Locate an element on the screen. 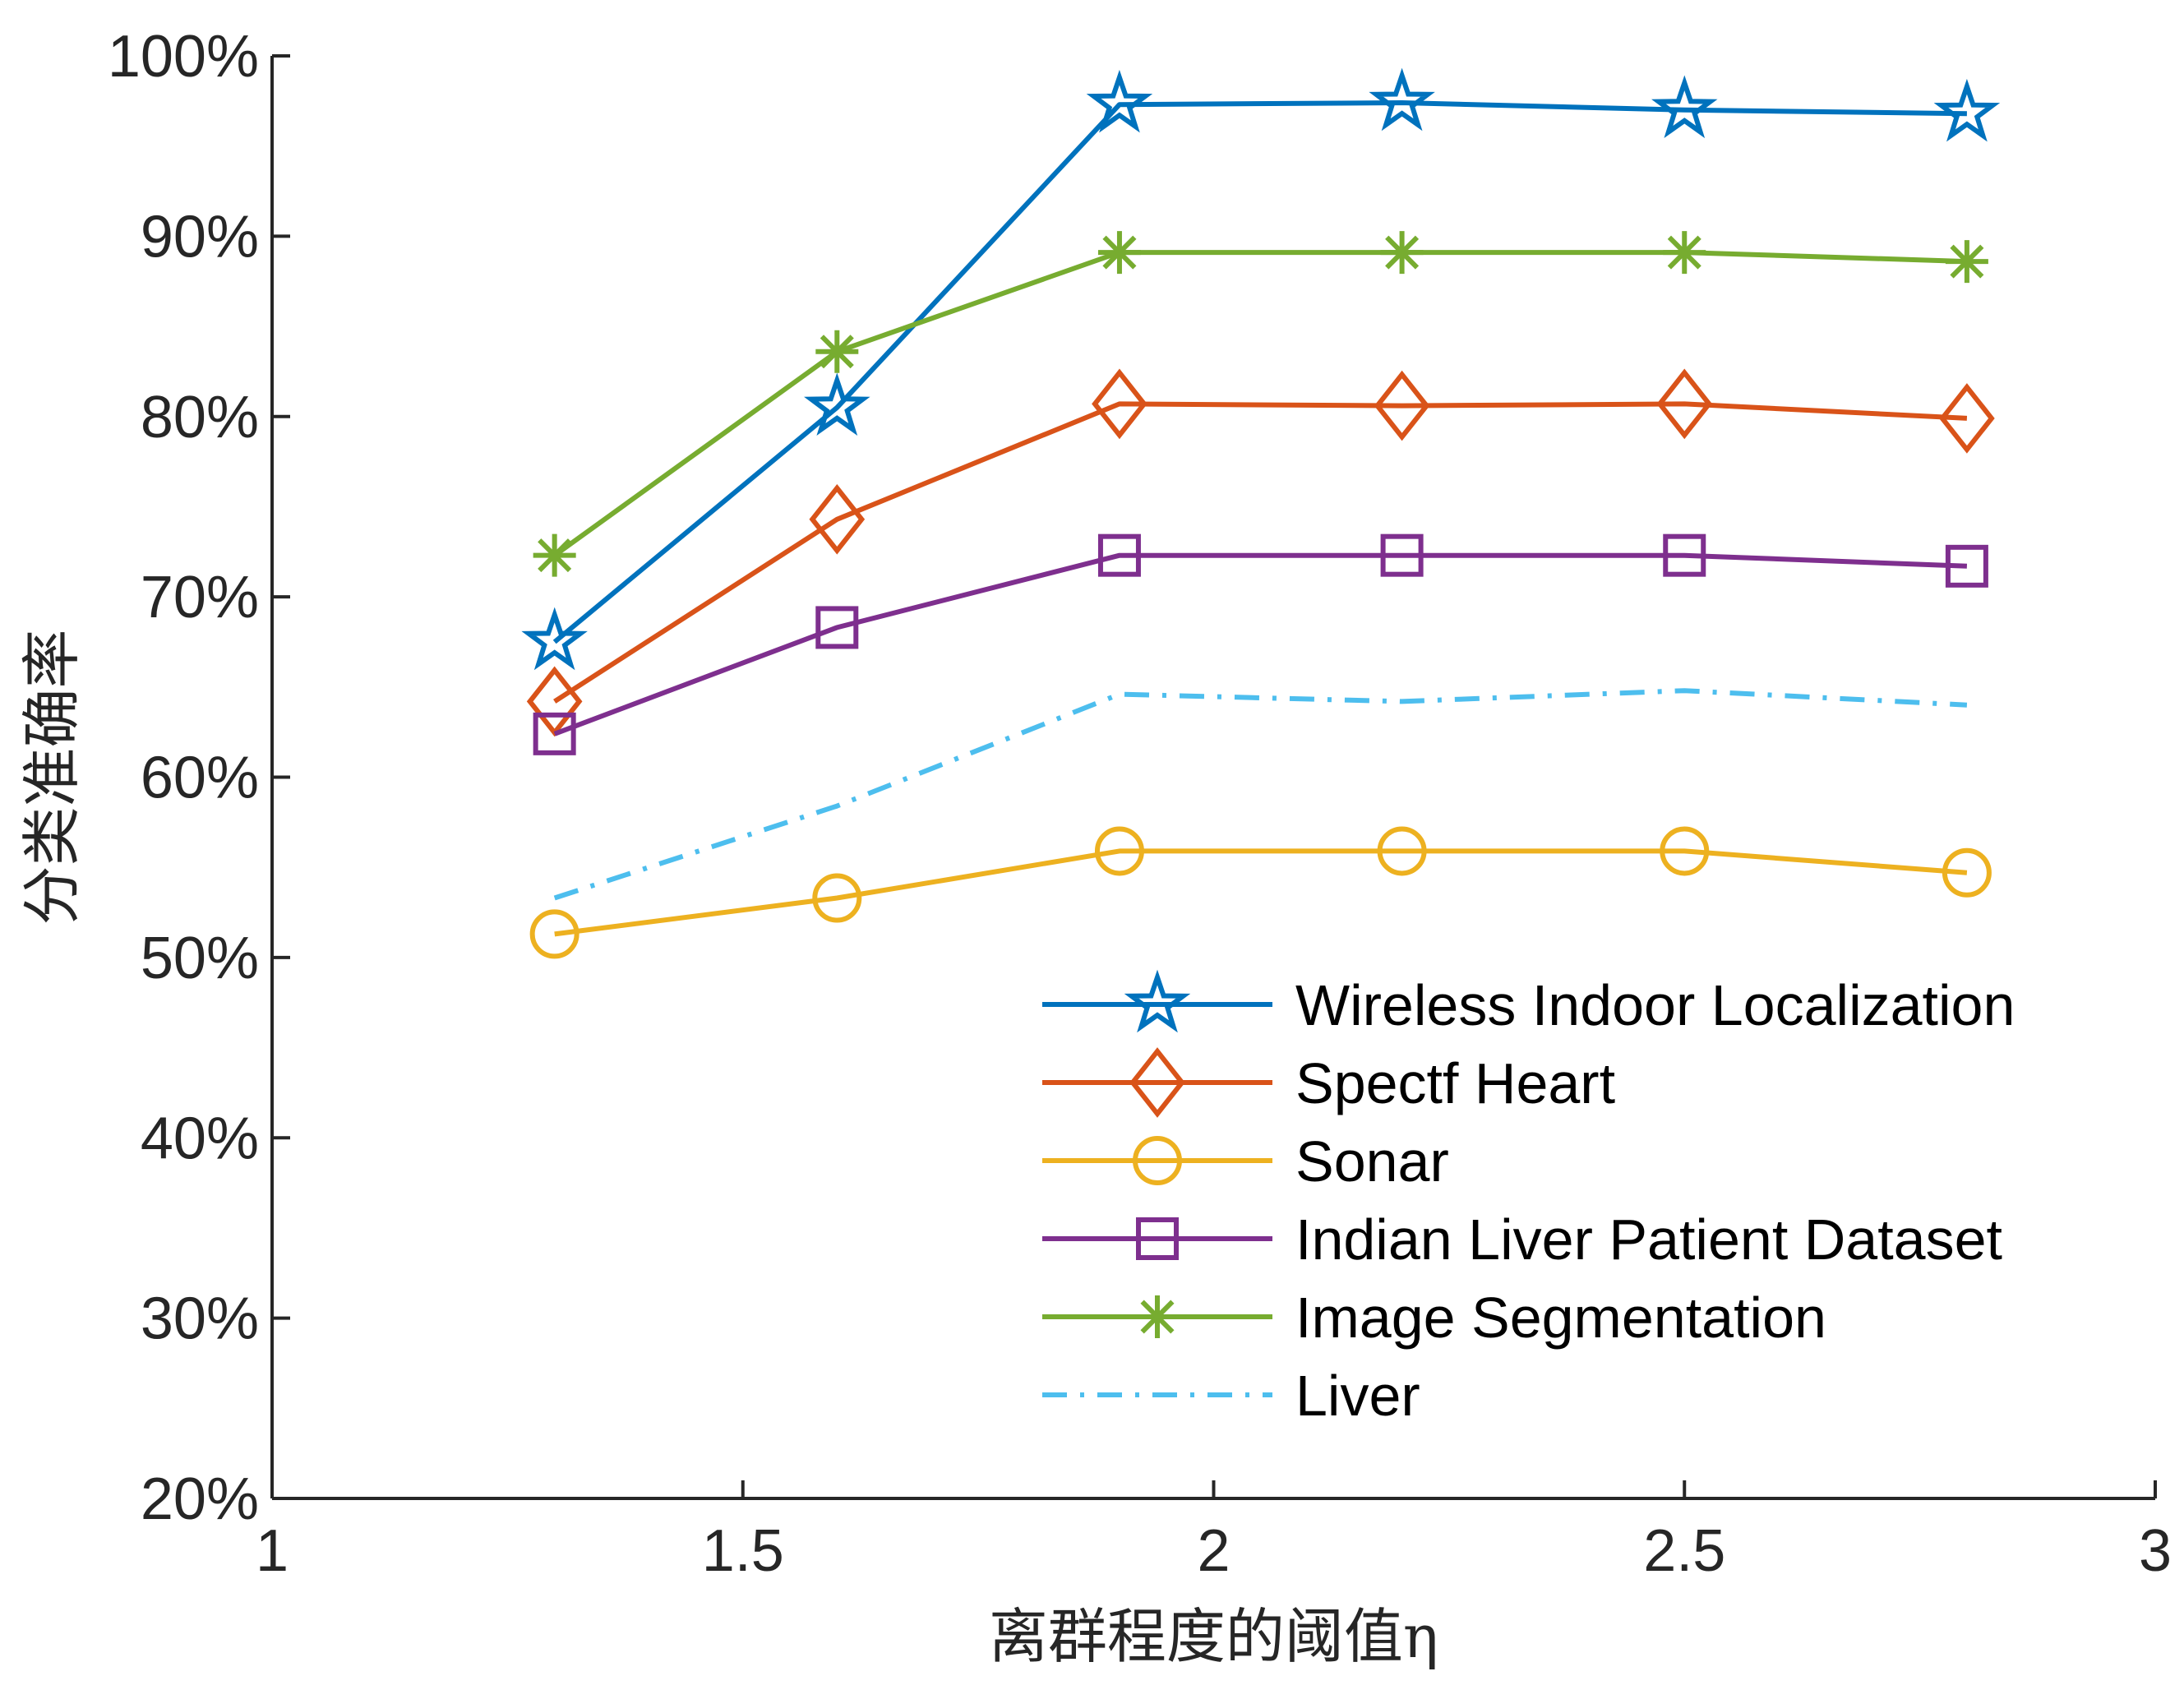  series-image-segmentation is located at coordinates (1260, 404).